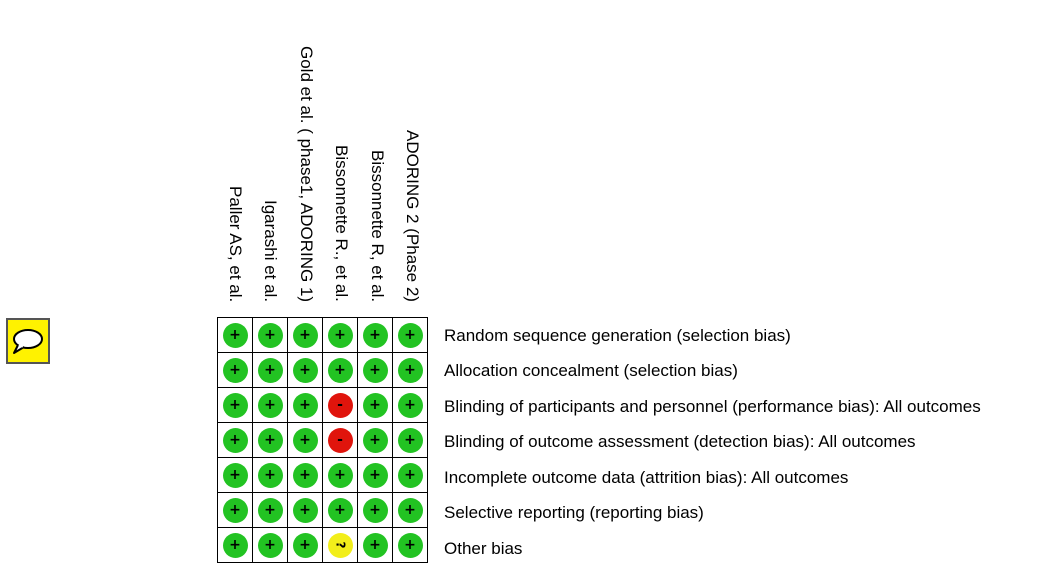  Describe the element at coordinates (235, 244) in the screenshot. I see `study-label: Paller AS, et al.` at that location.